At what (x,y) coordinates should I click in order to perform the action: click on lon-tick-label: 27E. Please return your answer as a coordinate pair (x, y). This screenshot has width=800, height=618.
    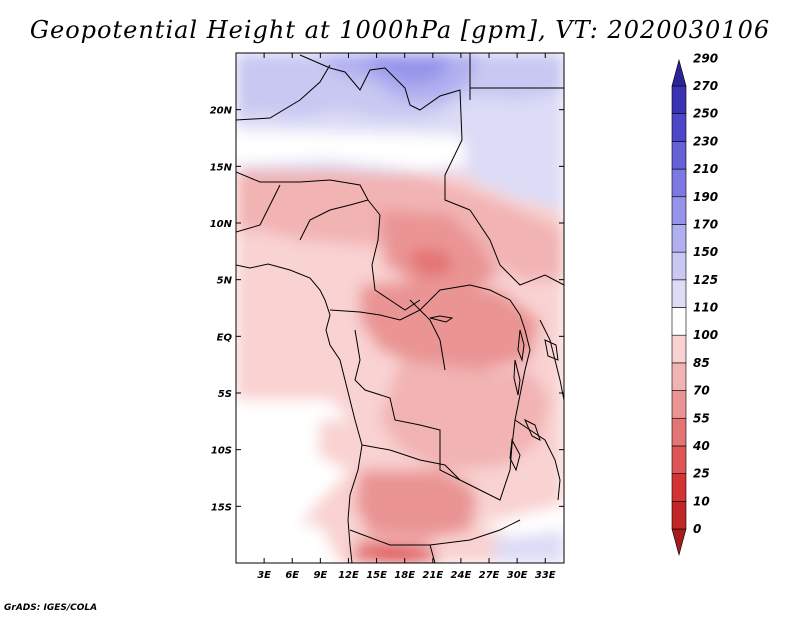
    Looking at the image, I should click on (489, 575).